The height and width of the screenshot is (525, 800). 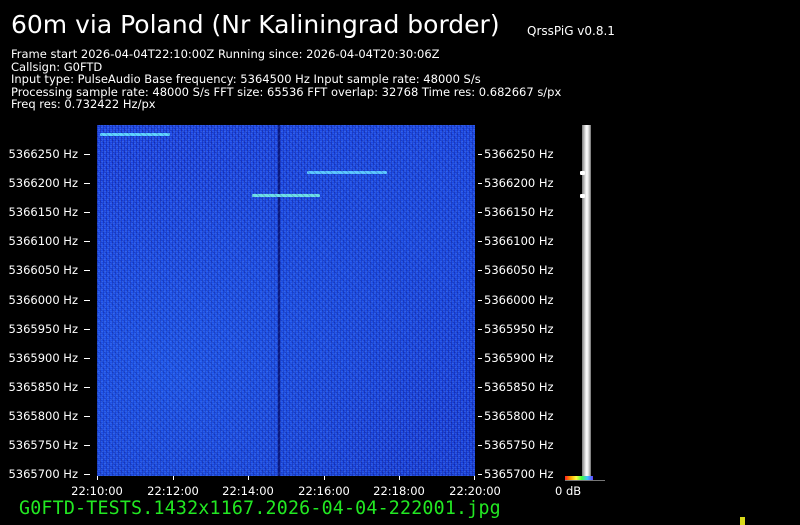 What do you see at coordinates (571, 31) in the screenshot?
I see `app-version: QrssPiG v0.8.1` at bounding box center [571, 31].